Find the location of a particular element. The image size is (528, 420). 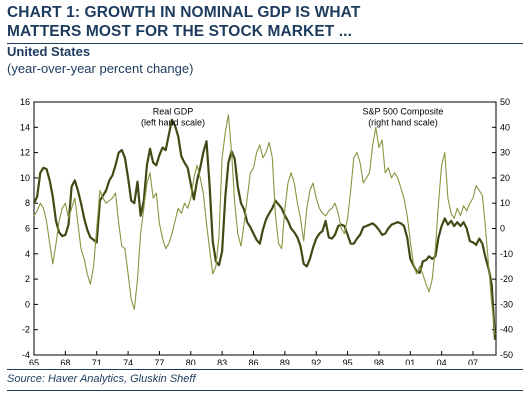

right-tick-label: 50 is located at coordinates (505, 102).